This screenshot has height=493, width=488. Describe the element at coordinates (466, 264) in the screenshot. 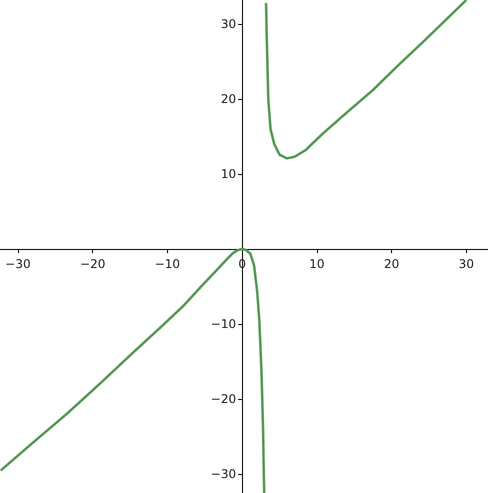

I see `x-tick-label: 30` at that location.